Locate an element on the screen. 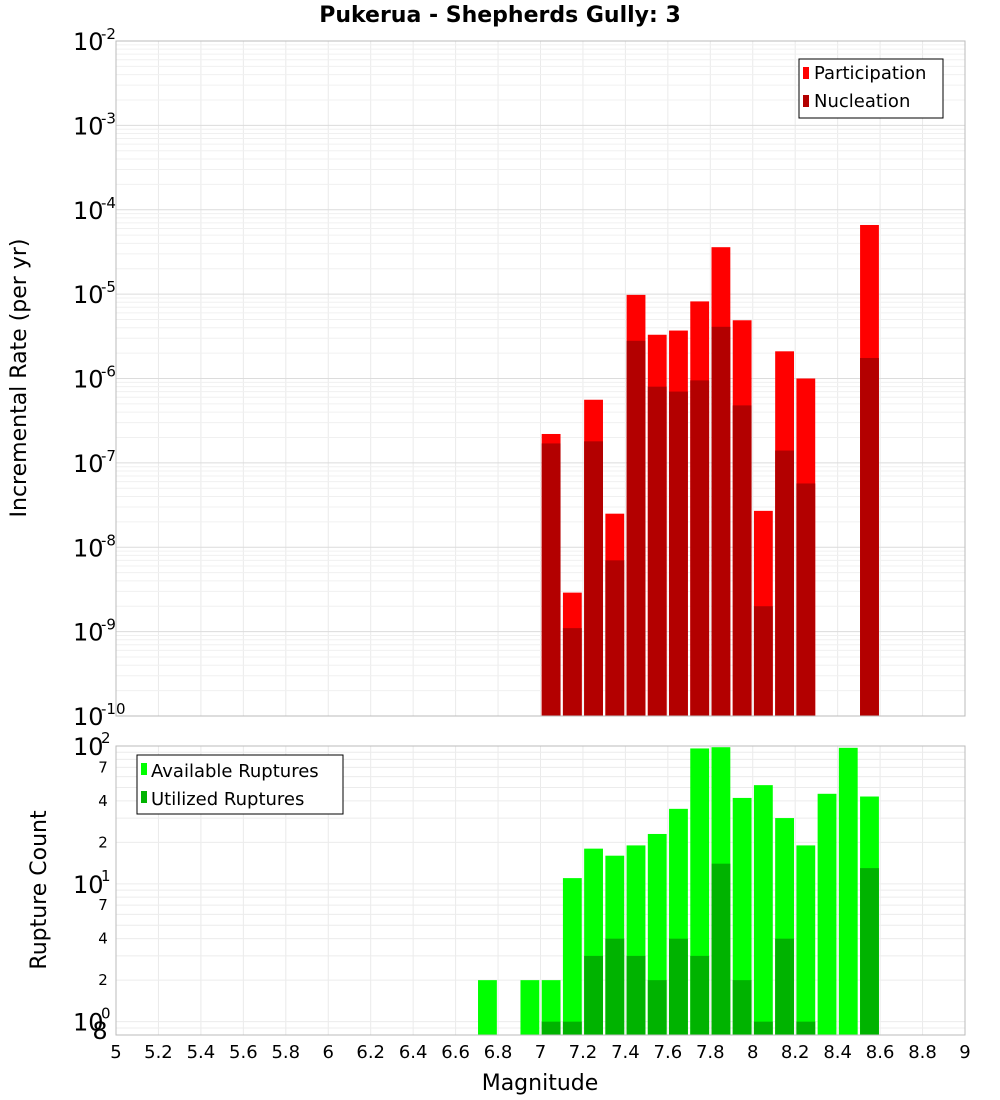 The image size is (1000, 1100). x-tick-label: 7 is located at coordinates (540, 1052).